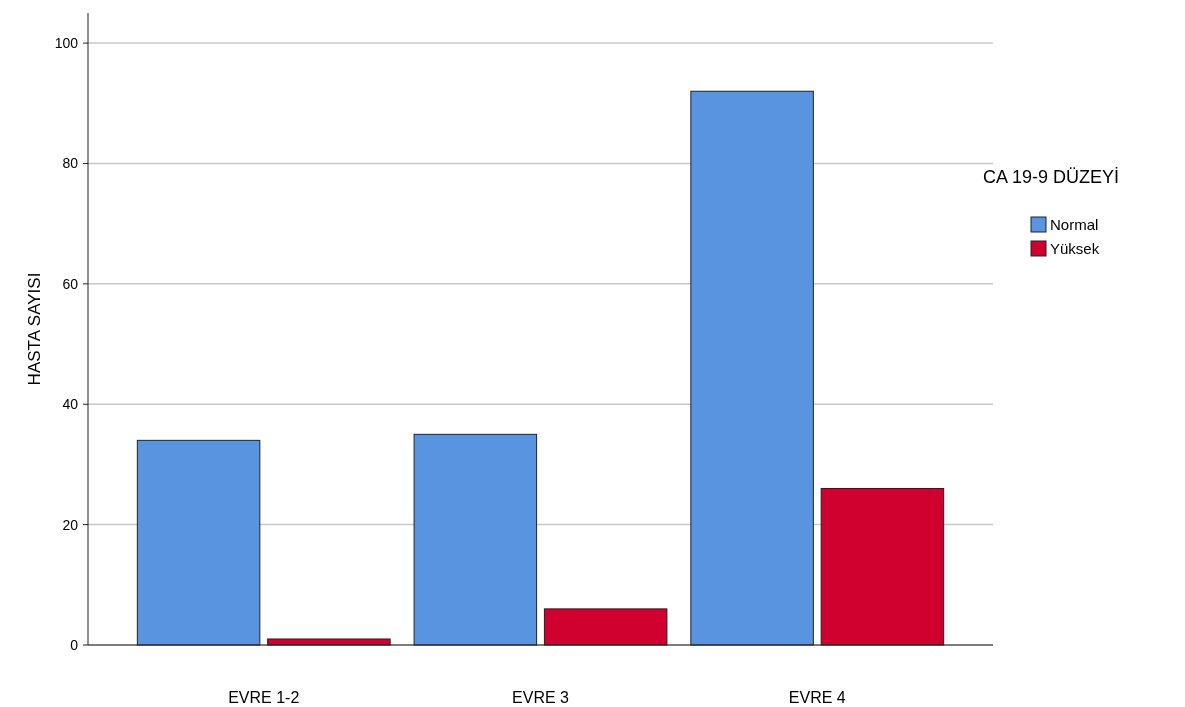  Describe the element at coordinates (70, 283) in the screenshot. I see `y-tick-label: 60` at that location.